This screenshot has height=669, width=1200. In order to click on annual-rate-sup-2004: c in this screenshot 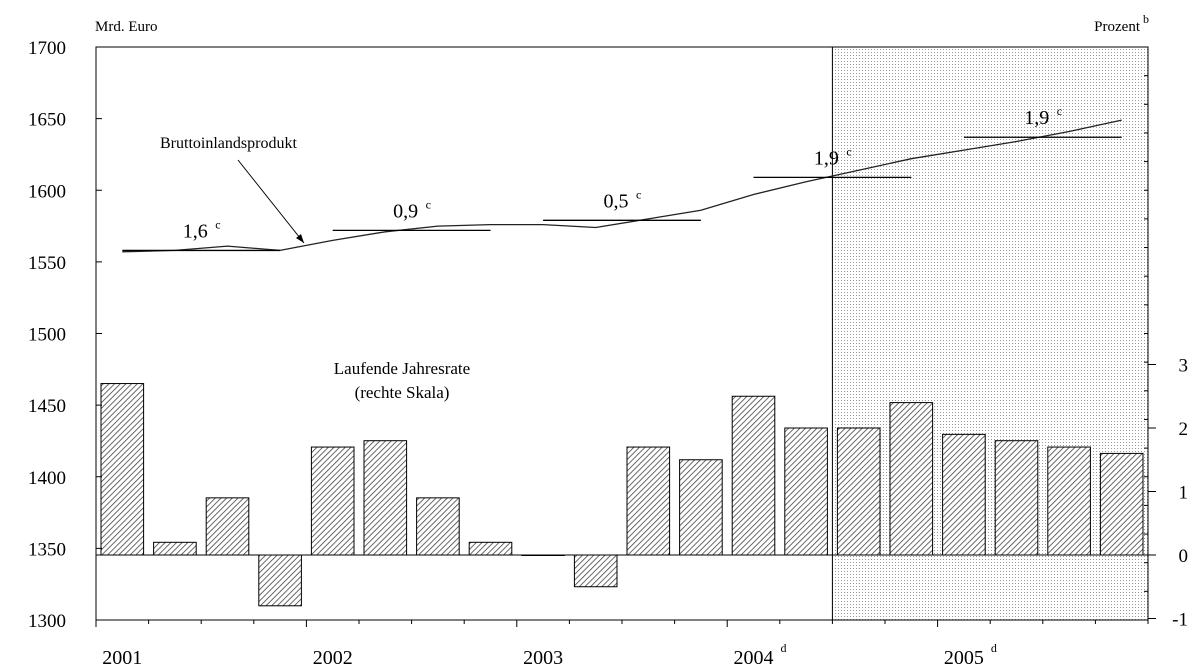, I will do `click(848, 151)`.